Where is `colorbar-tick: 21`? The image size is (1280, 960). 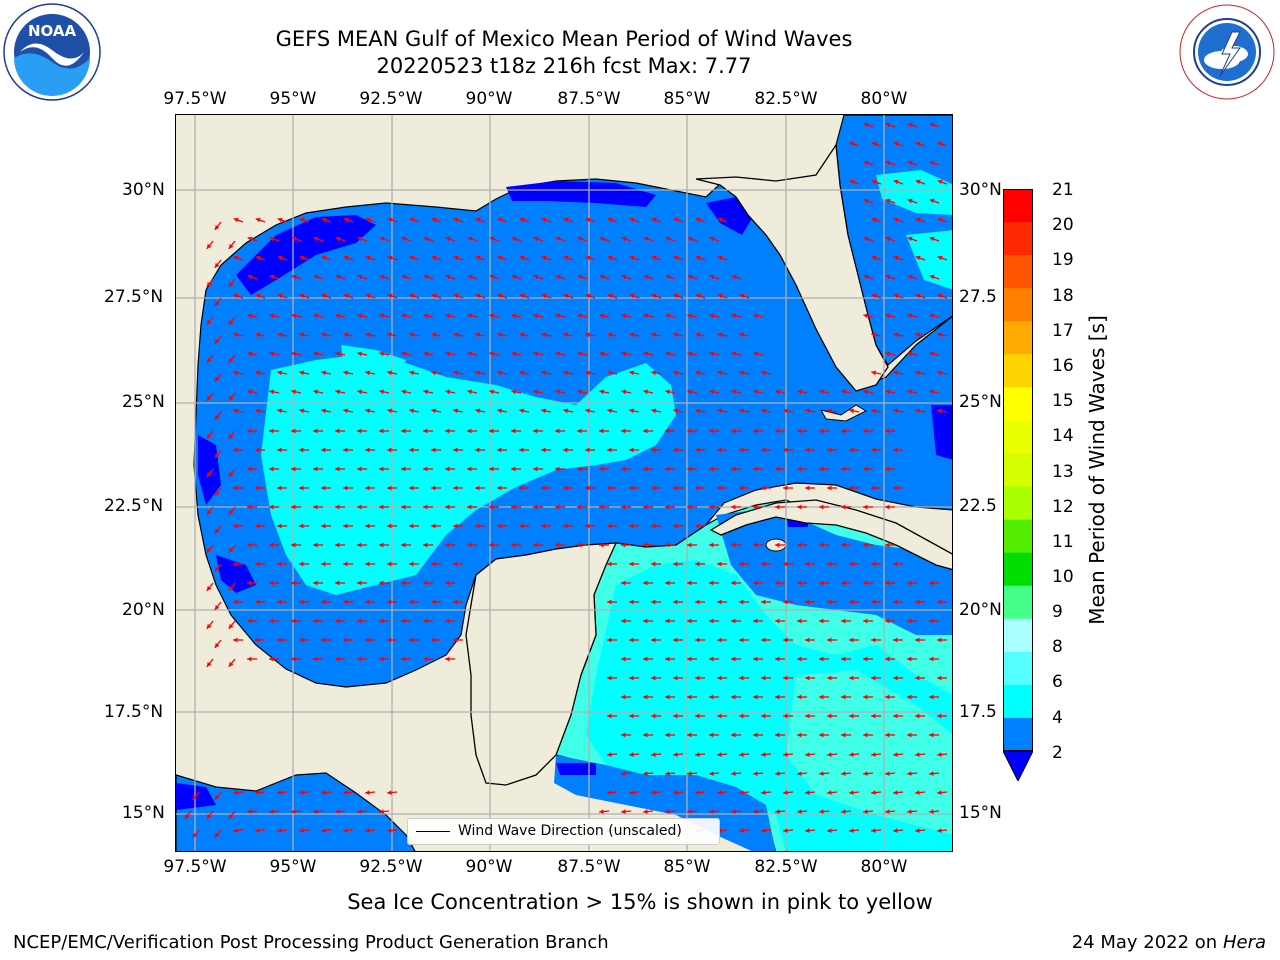
colorbar-tick: 21 is located at coordinates (1063, 190).